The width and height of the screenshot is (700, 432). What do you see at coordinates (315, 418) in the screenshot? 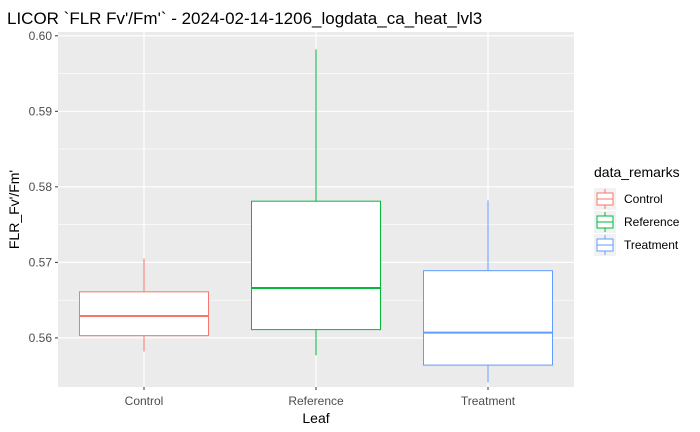
I see `x-axis-label: Leaf` at bounding box center [315, 418].